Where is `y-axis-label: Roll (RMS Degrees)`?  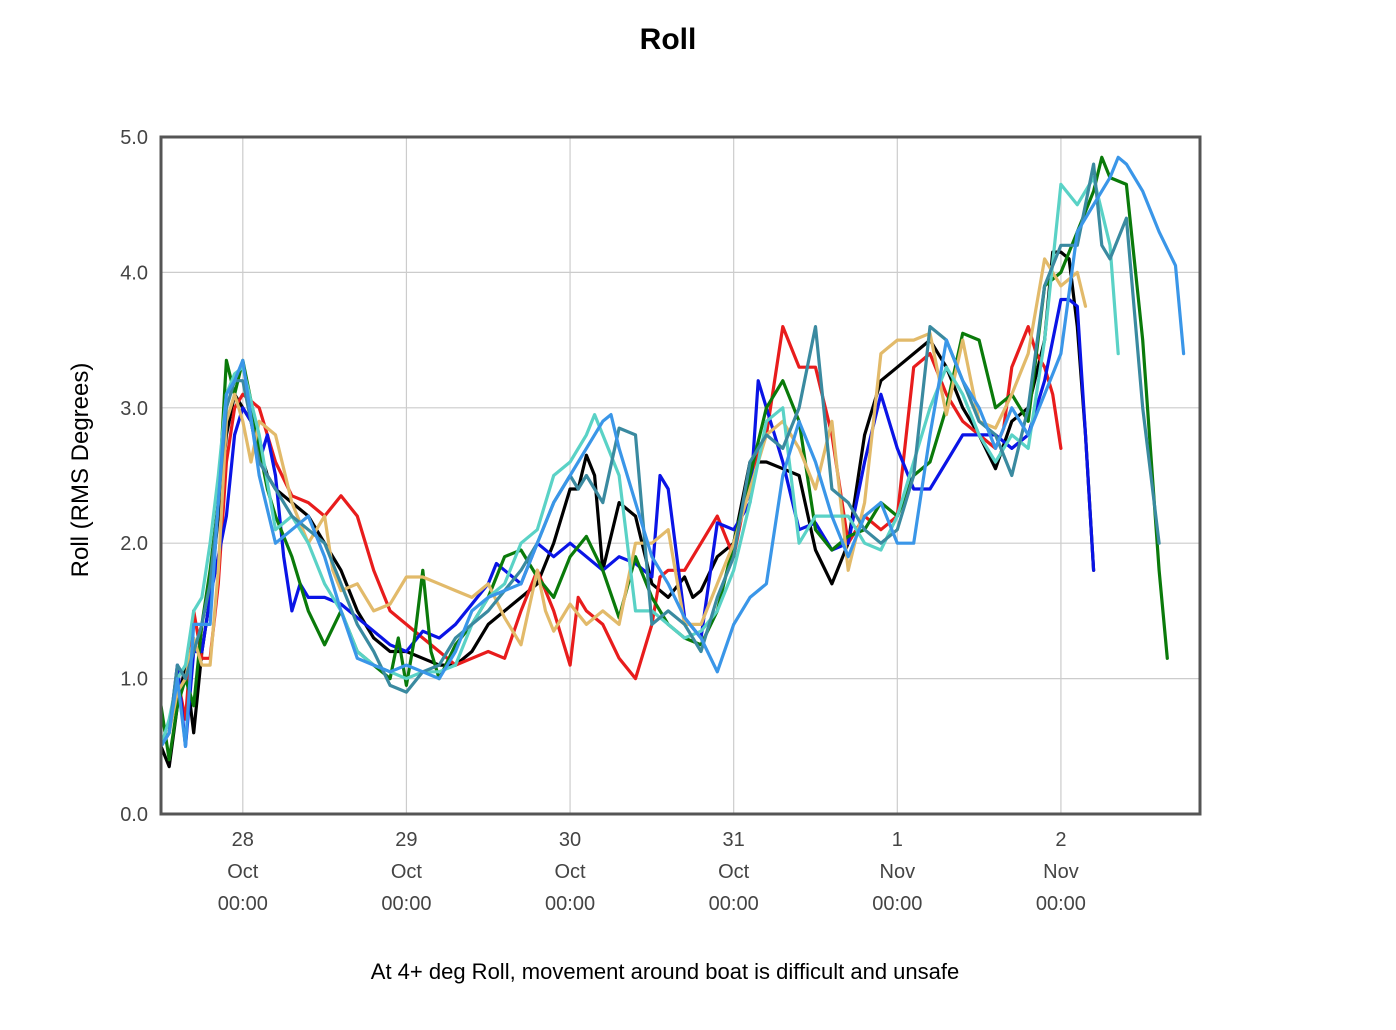 y-axis-label: Roll (RMS Degrees) is located at coordinates (80, 470).